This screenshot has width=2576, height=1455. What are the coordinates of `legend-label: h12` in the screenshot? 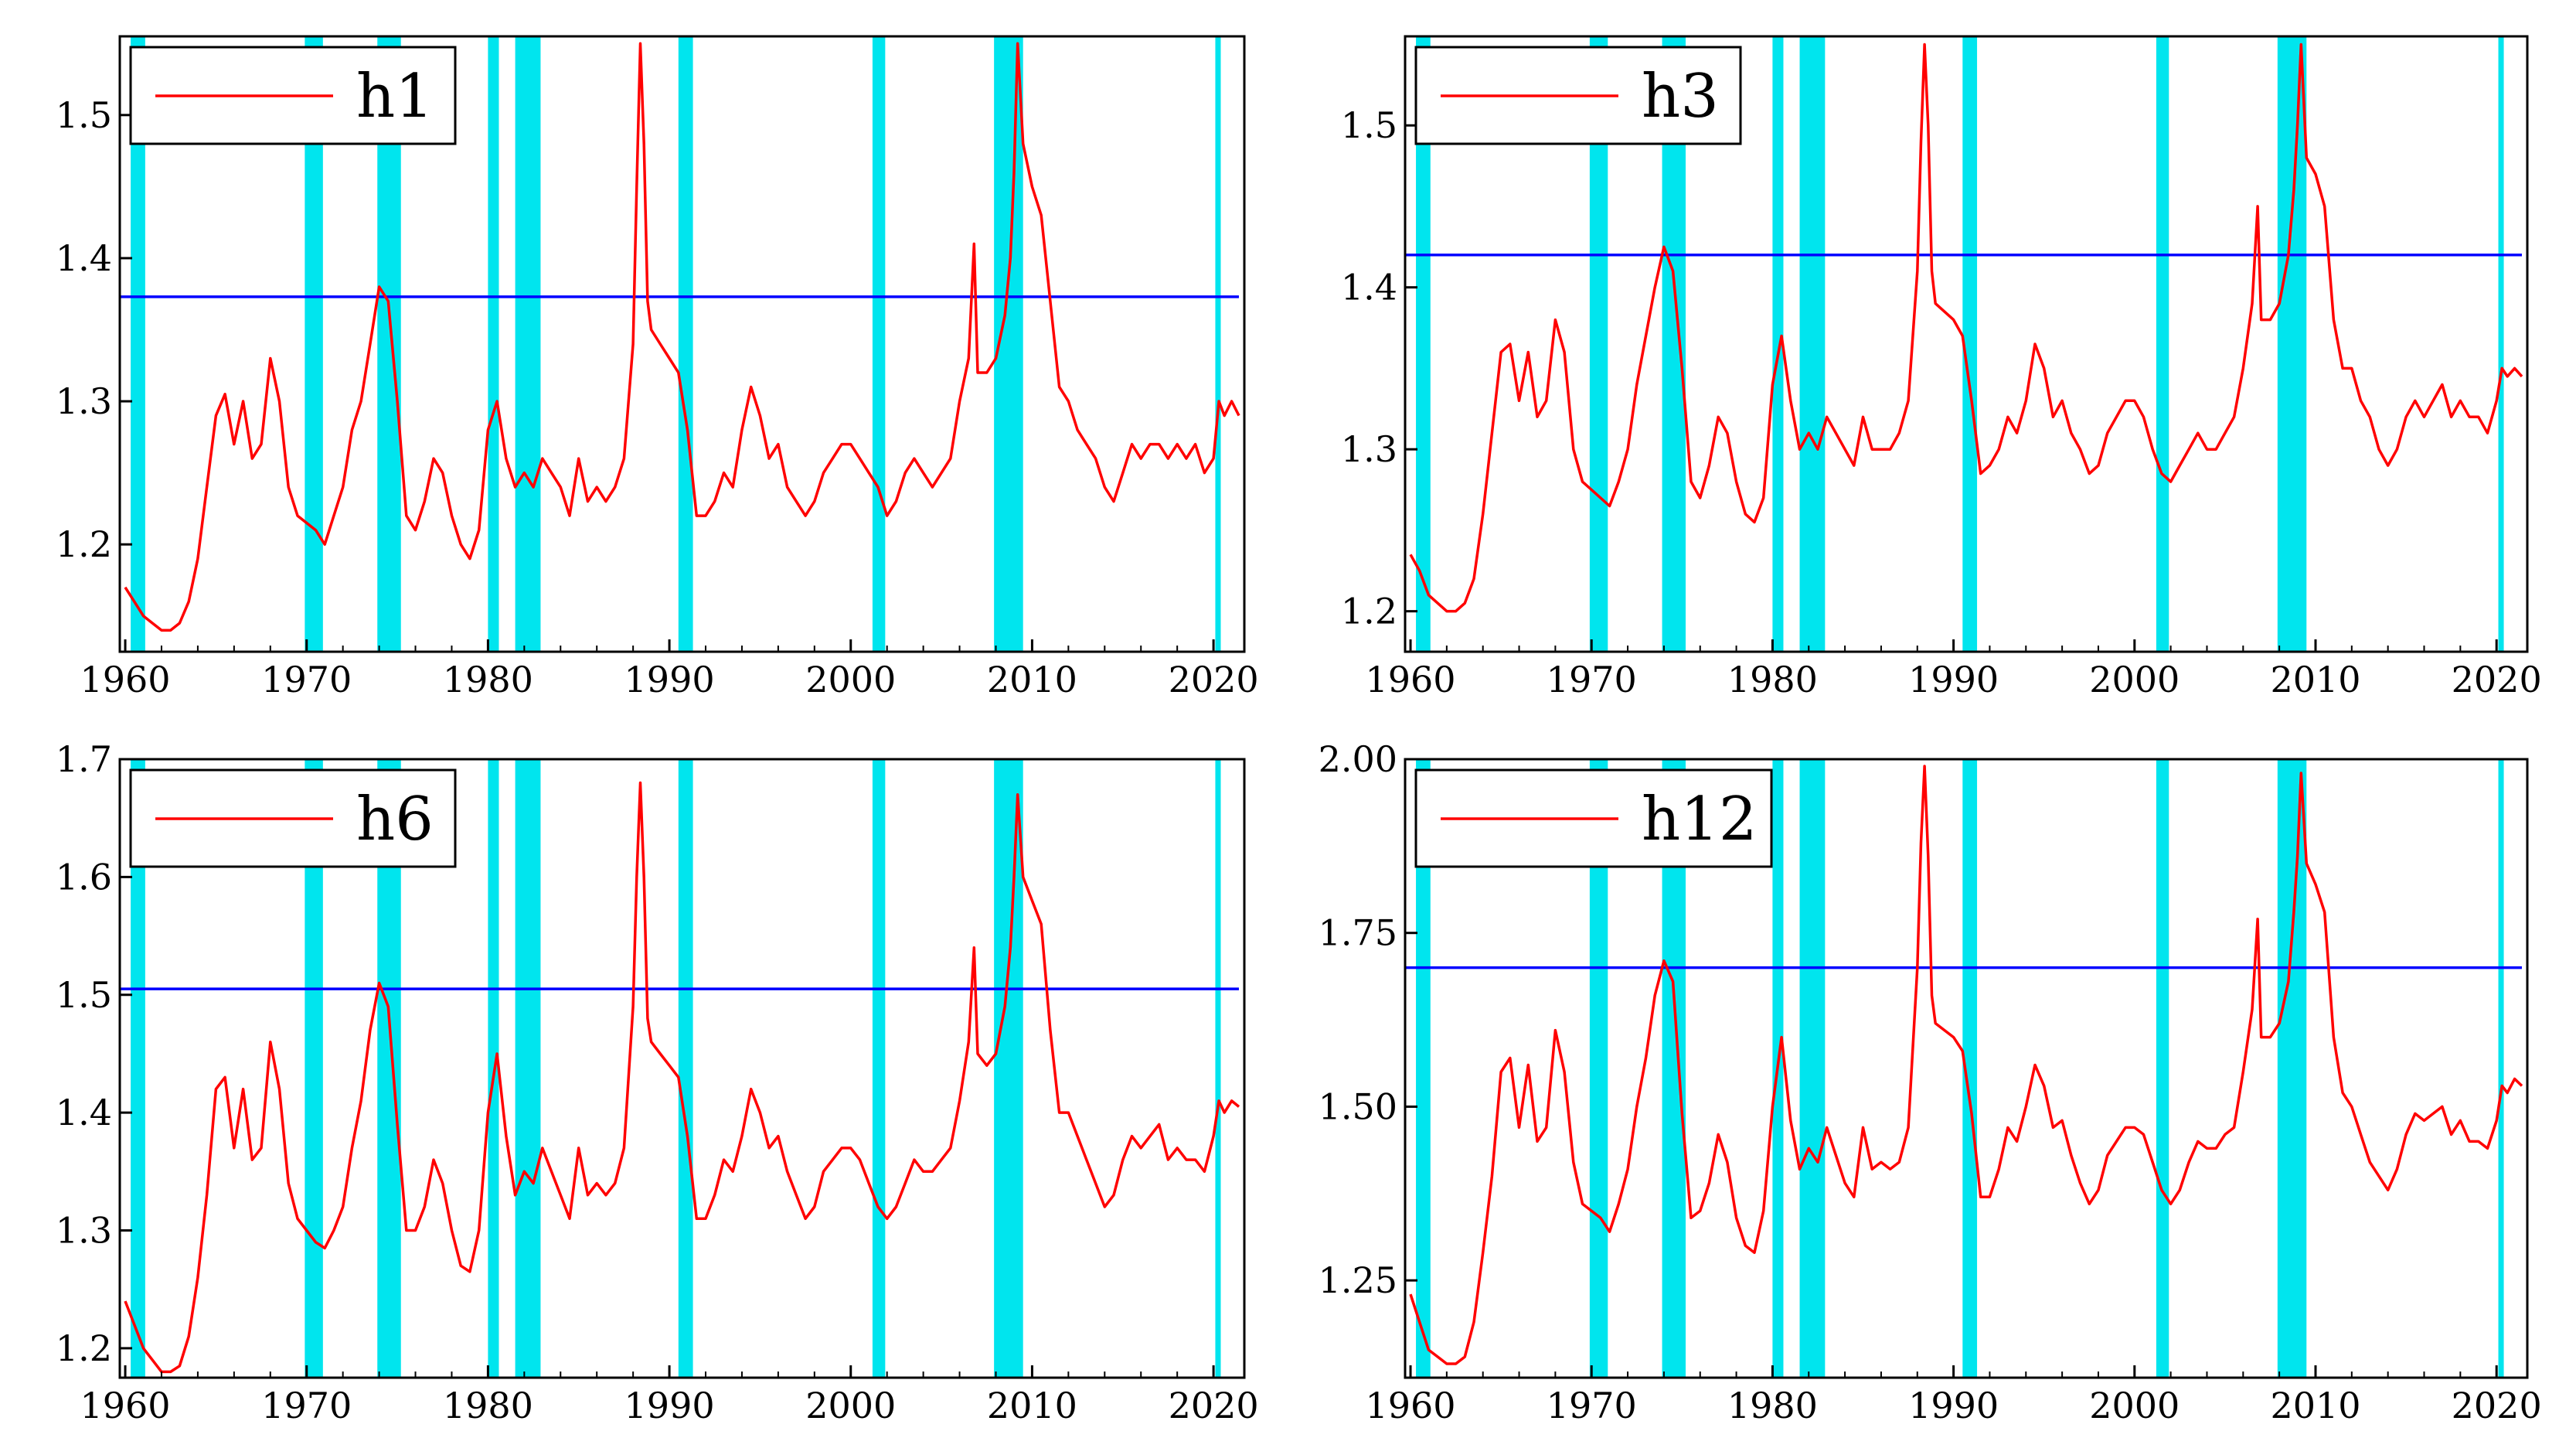 It's located at (1700, 819).